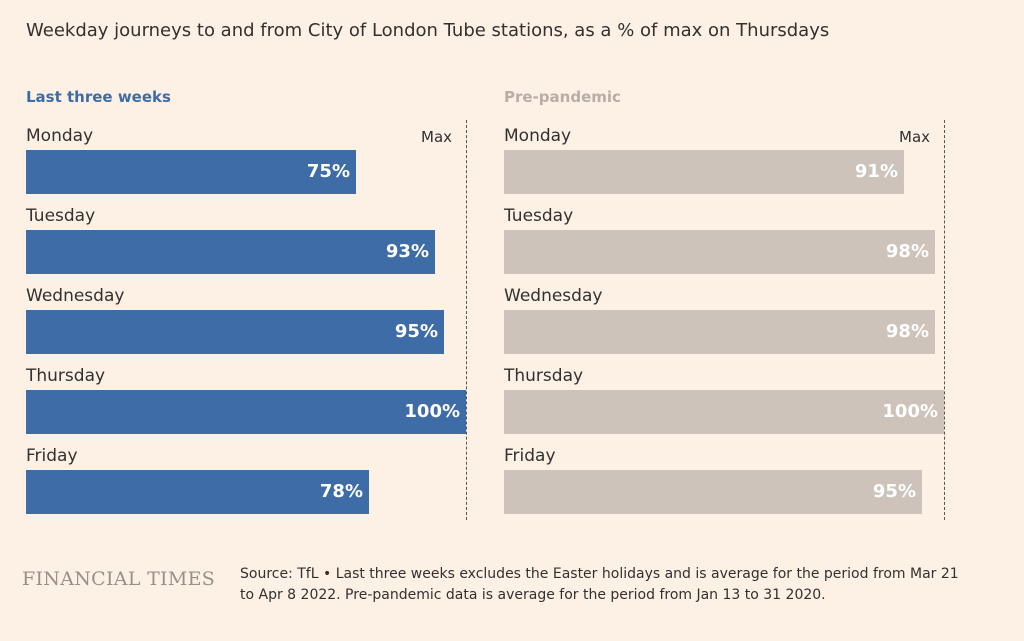 This screenshot has width=1024, height=641. Describe the element at coordinates (704, 172) in the screenshot. I see `bar-monday: 91%` at that location.